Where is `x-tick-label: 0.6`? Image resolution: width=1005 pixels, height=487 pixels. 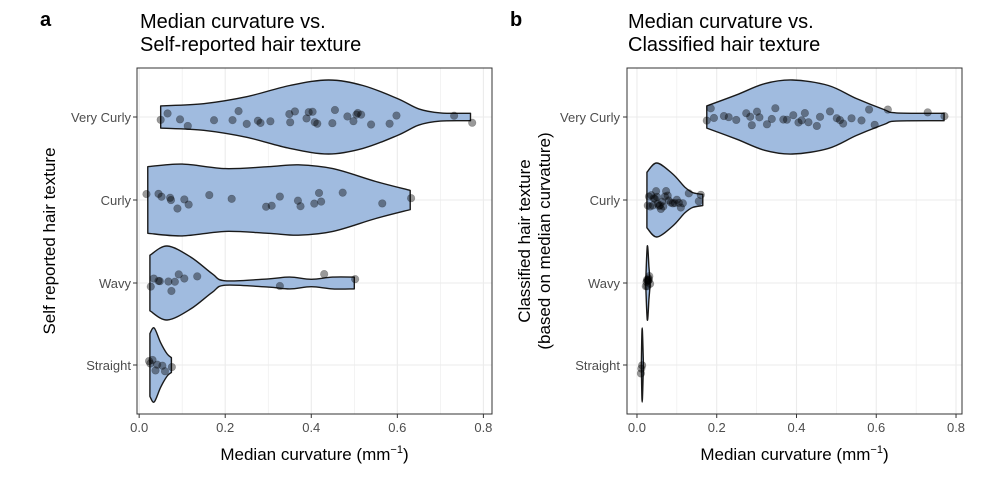 x-tick-label: 0.6 is located at coordinates (397, 427).